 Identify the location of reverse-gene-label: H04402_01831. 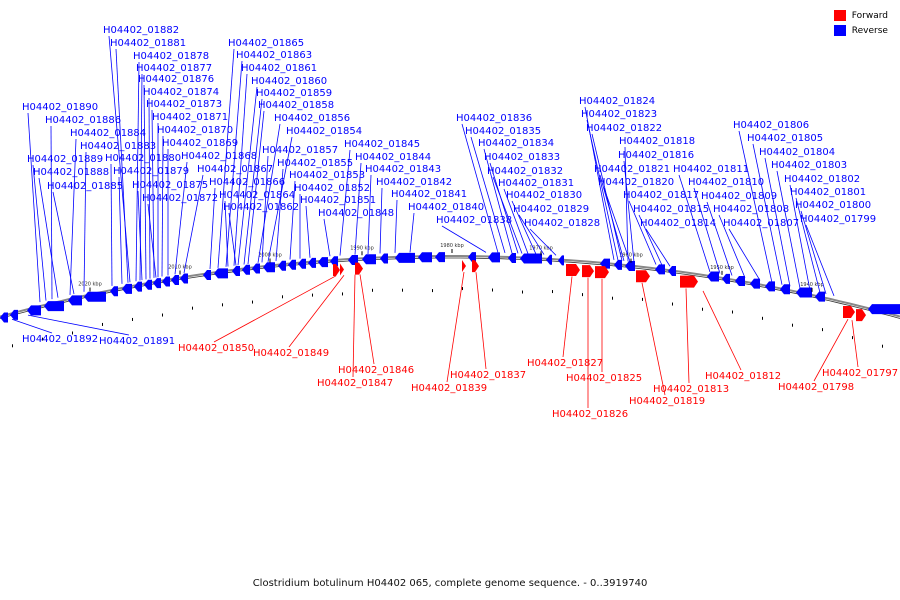
(536, 183).